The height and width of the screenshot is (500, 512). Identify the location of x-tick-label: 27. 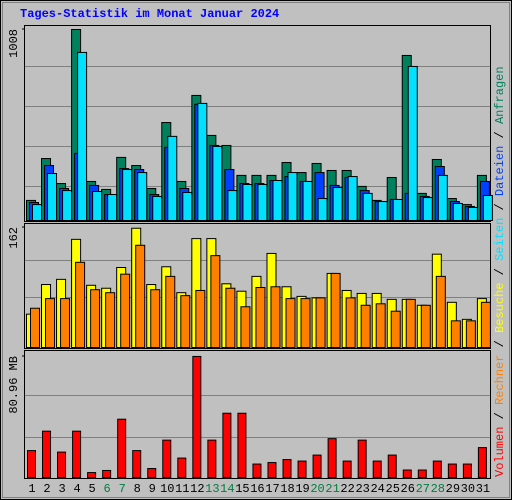
(423, 489).